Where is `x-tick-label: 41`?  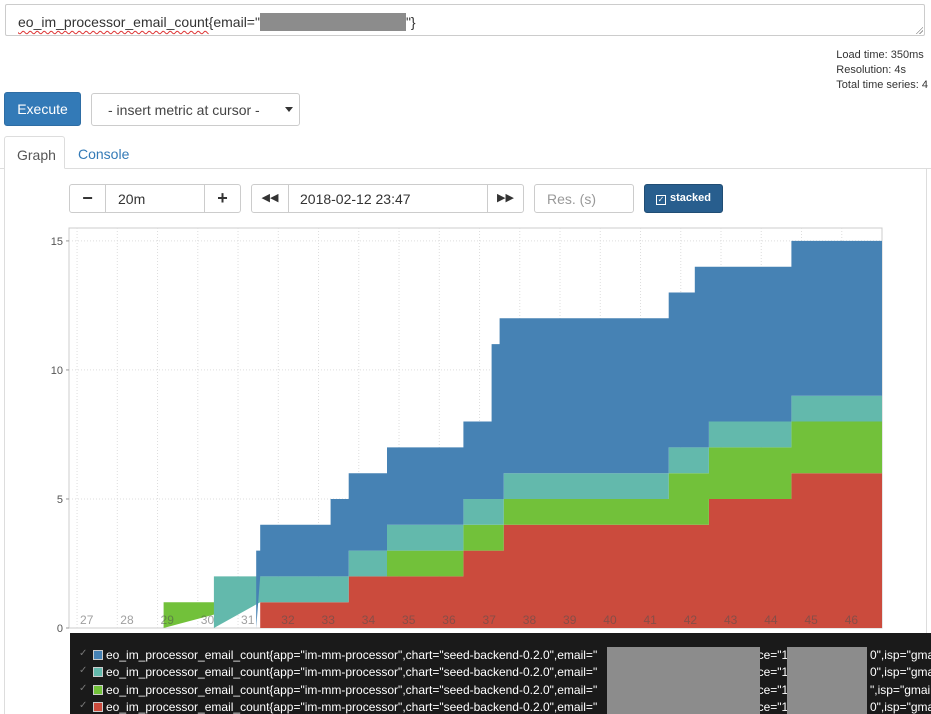 x-tick-label: 41 is located at coordinates (651, 620).